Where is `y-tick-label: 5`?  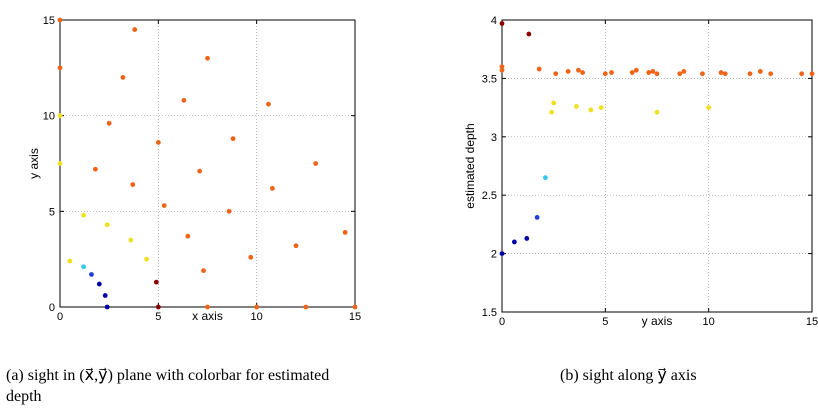 y-tick-label: 5 is located at coordinates (52, 212).